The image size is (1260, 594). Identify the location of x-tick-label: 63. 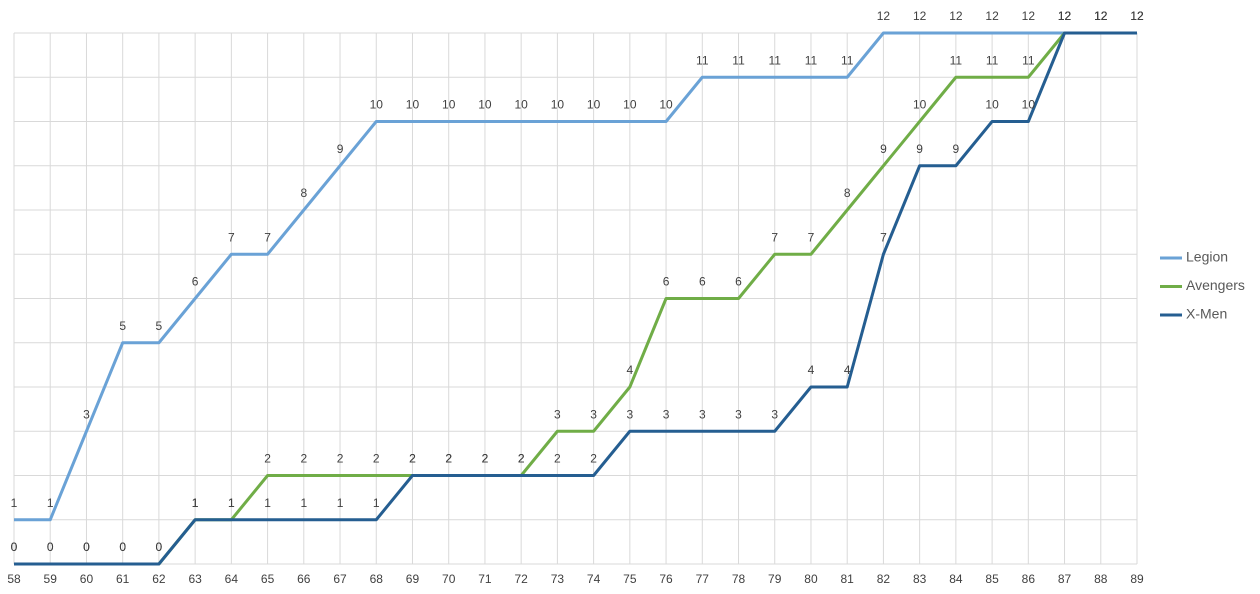
(195, 579).